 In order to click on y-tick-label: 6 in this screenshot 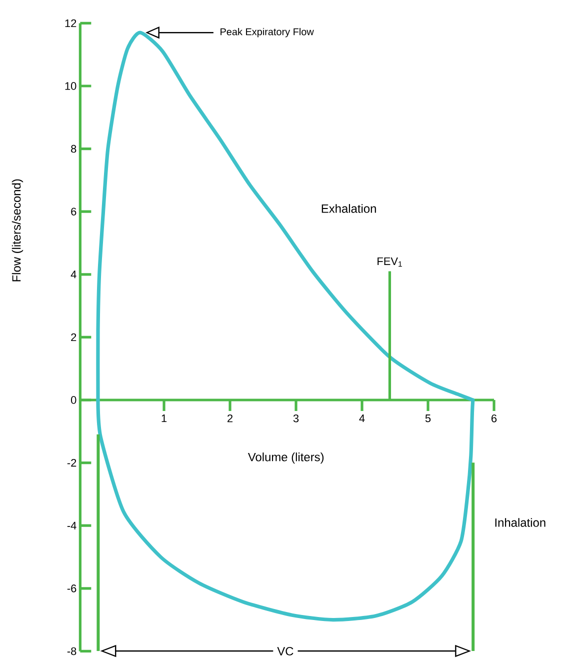, I will do `click(73, 212)`.